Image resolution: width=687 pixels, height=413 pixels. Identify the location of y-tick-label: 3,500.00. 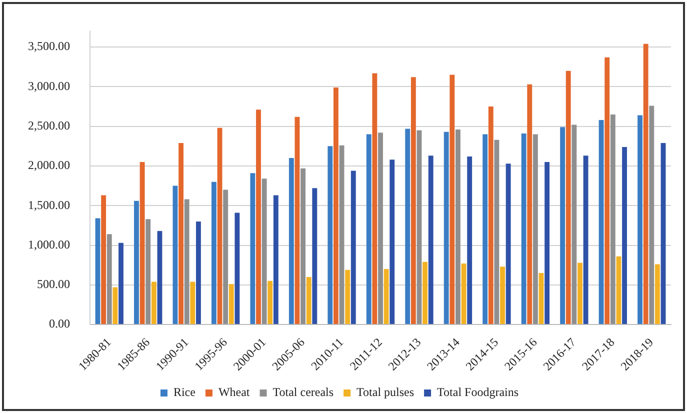
(49, 46).